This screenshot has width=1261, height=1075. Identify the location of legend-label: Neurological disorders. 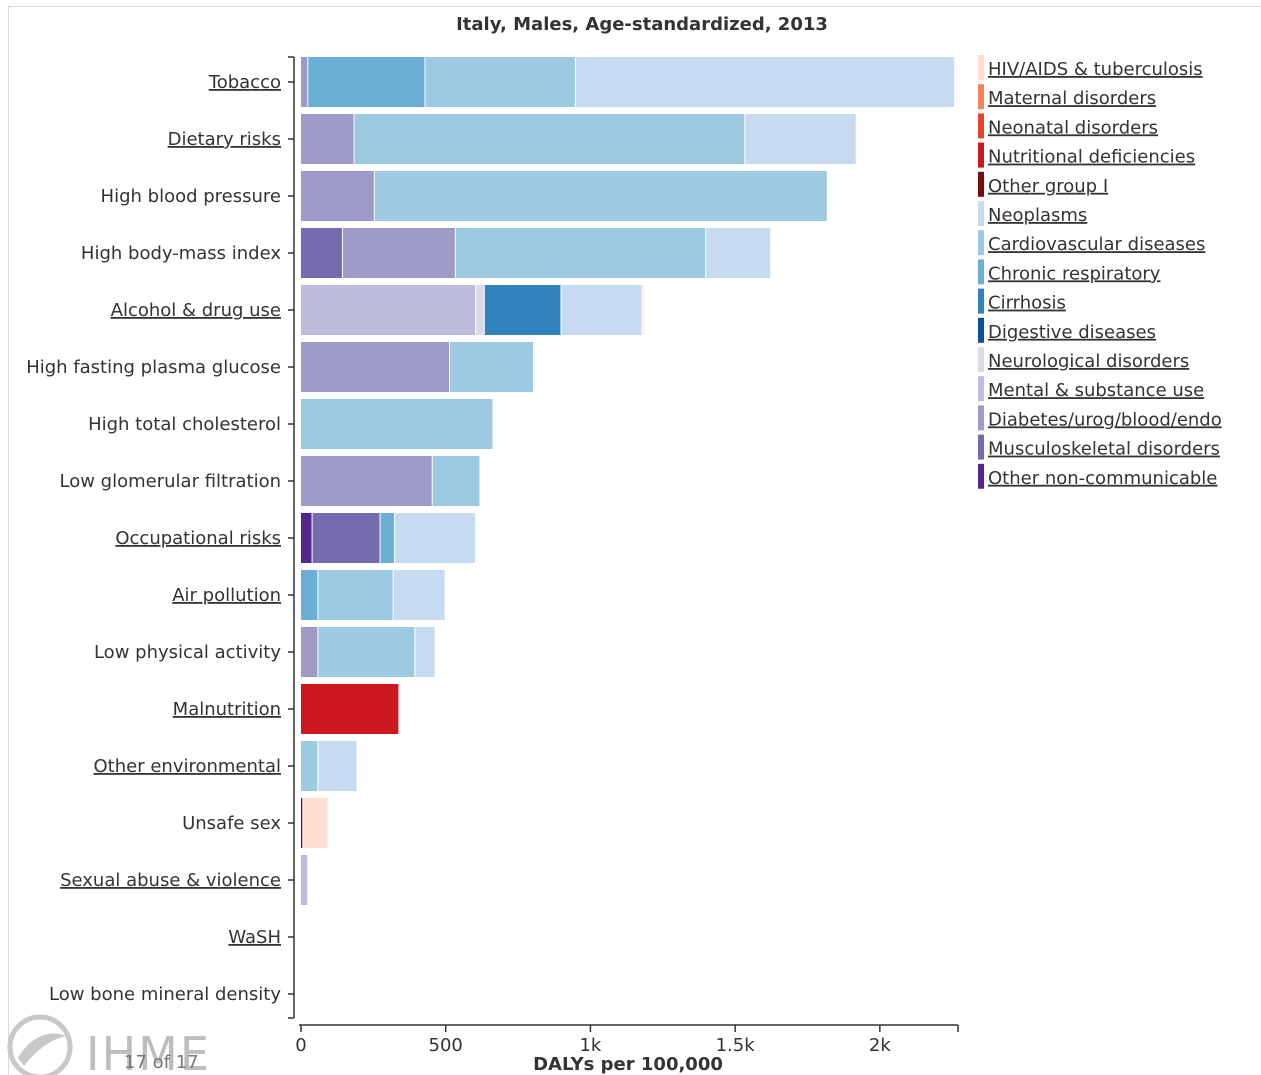
(1088, 361).